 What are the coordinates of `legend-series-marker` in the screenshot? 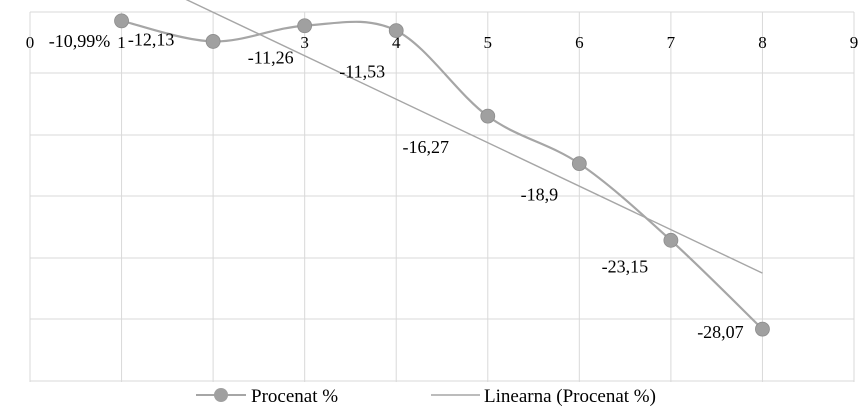 It's located at (221, 395).